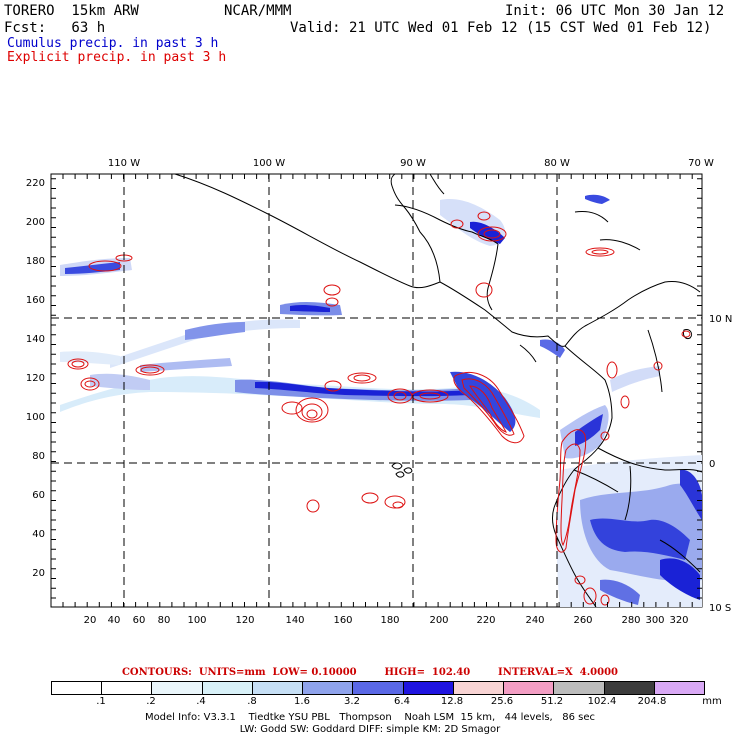 The width and height of the screenshot is (740, 740). What do you see at coordinates (701, 163) in the screenshot?
I see `lon-label: 70 W` at bounding box center [701, 163].